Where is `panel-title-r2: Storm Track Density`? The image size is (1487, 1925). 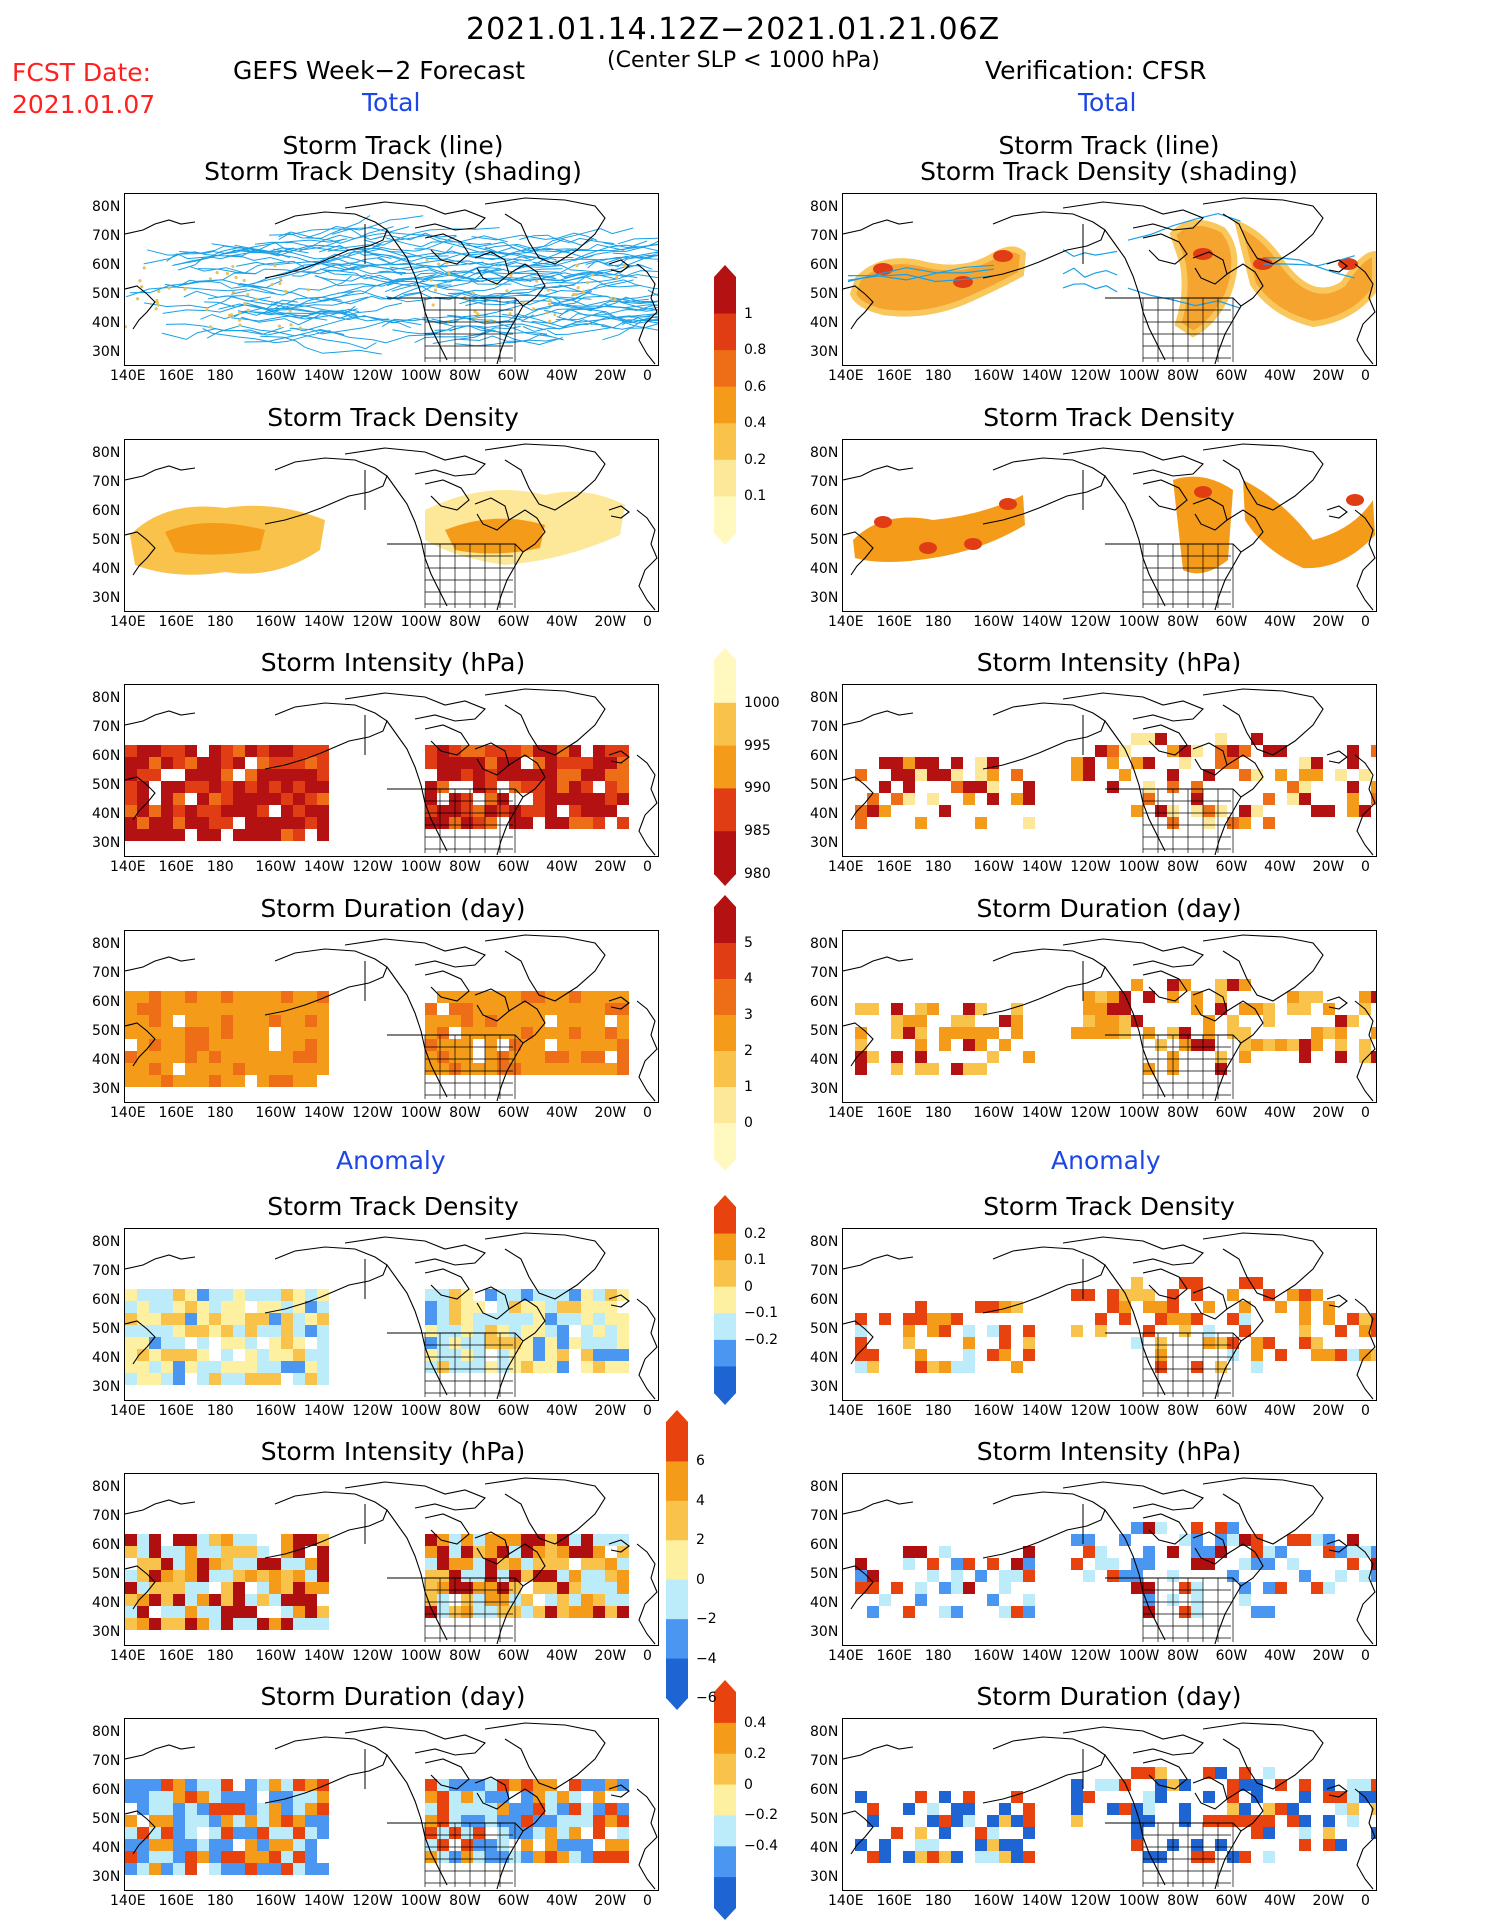
panel-title-r2: Storm Track Density is located at coordinates (1109, 417).